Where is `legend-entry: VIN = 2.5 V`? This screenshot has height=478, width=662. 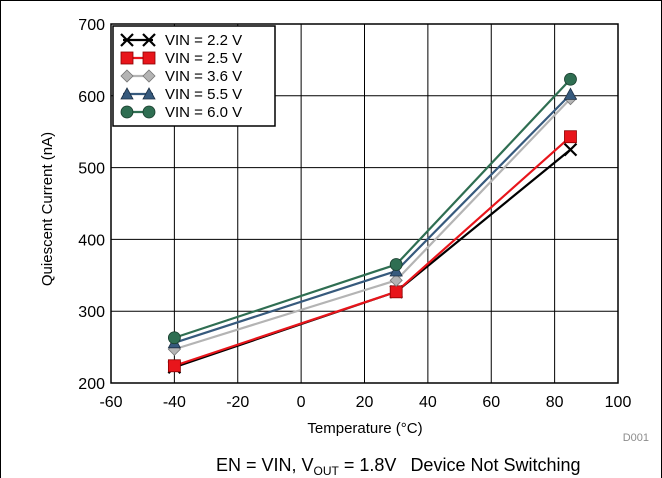 legend-entry: VIN = 2.5 V is located at coordinates (181, 58).